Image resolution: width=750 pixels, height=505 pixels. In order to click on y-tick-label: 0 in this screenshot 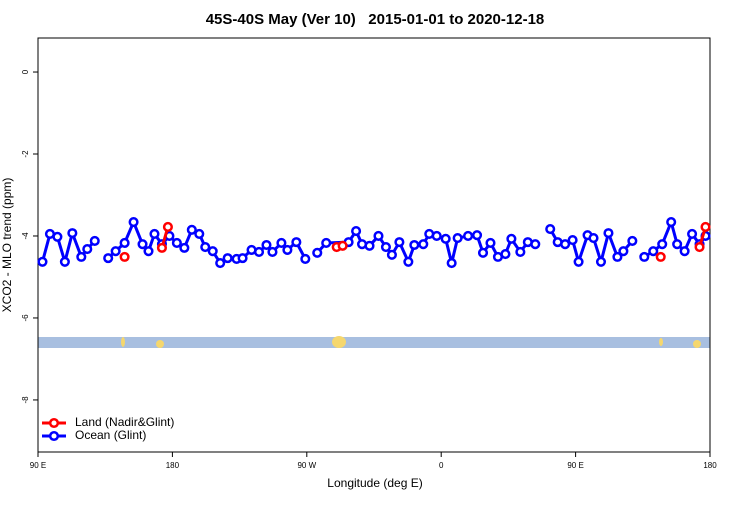, I will do `click(25, 71)`.